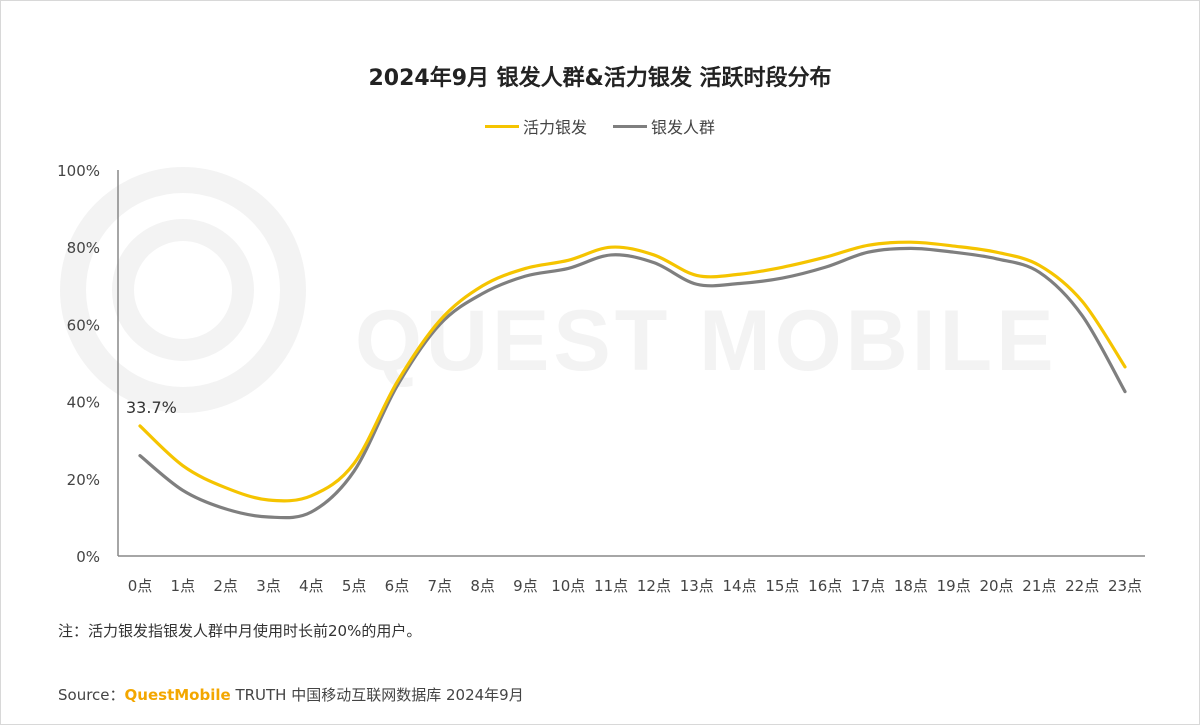 This screenshot has width=1200, height=725. I want to click on y-tick-label: 60%, so click(83, 325).